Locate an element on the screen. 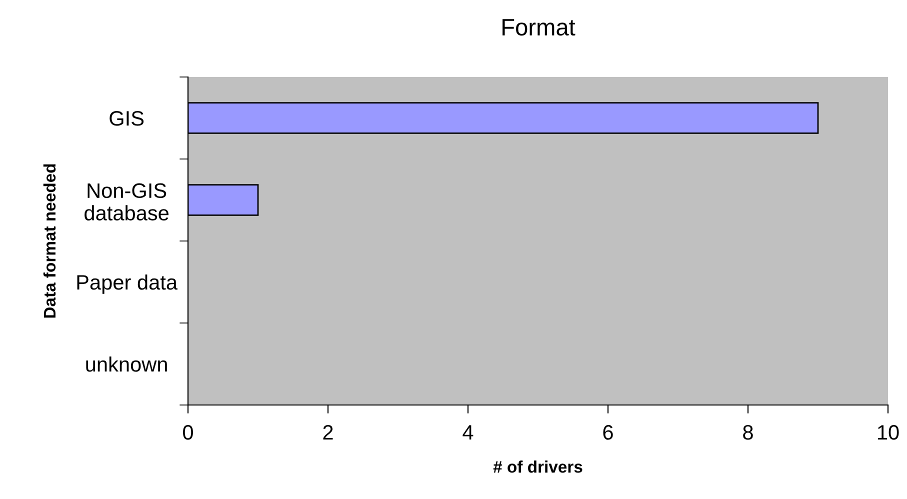  y-axis-title: Data format needed is located at coordinates (49, 241).